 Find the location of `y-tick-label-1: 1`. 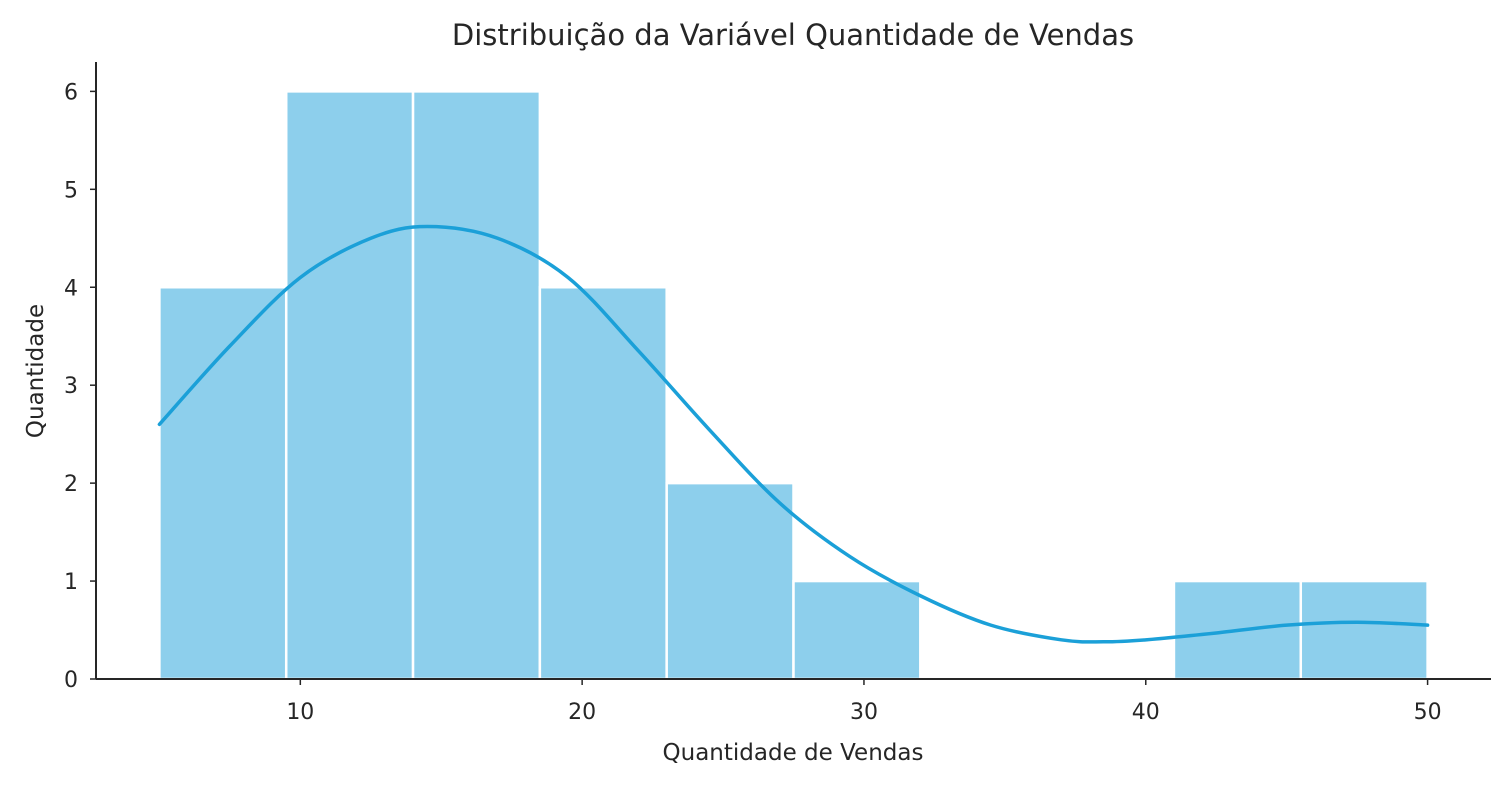

y-tick-label-1: 1 is located at coordinates (71, 582).